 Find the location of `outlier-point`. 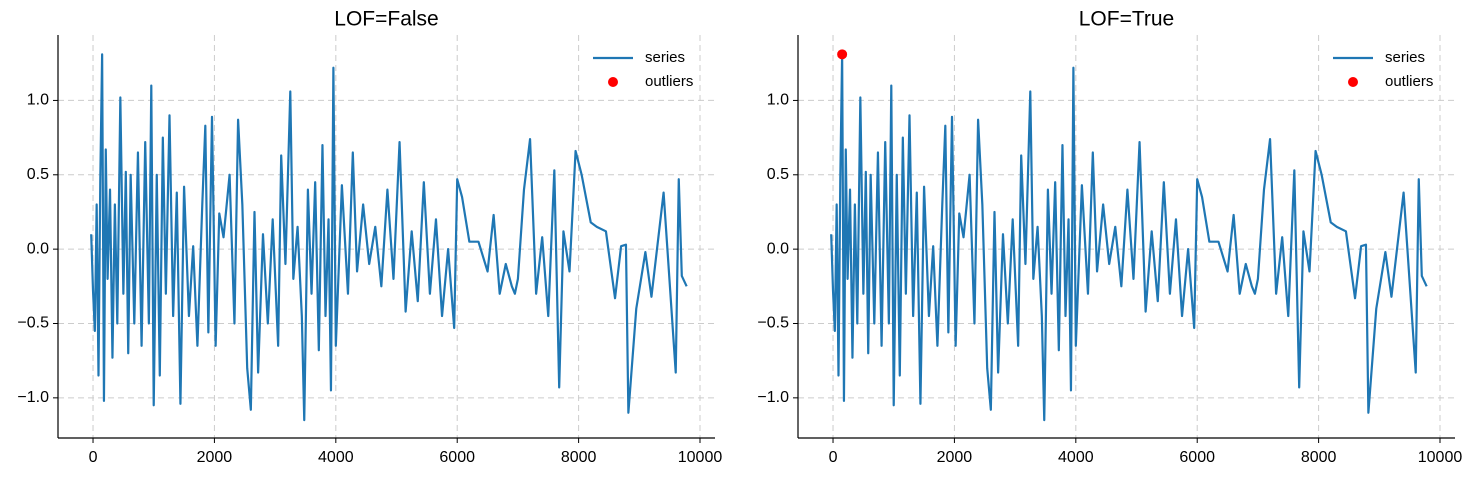

outlier-point is located at coordinates (842, 54).